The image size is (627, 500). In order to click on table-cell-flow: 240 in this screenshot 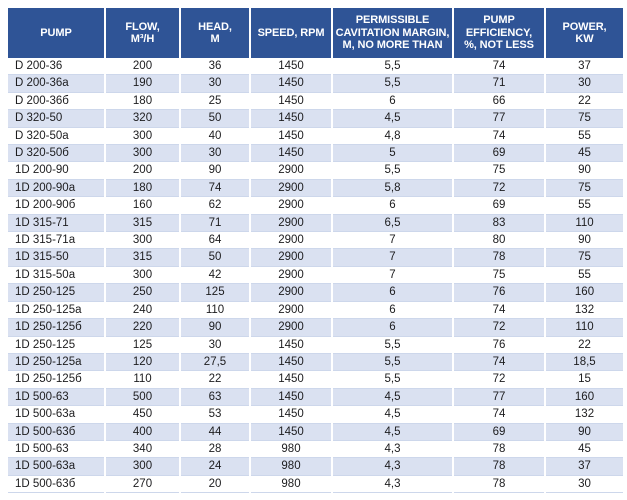, I will do `click(143, 310)`.